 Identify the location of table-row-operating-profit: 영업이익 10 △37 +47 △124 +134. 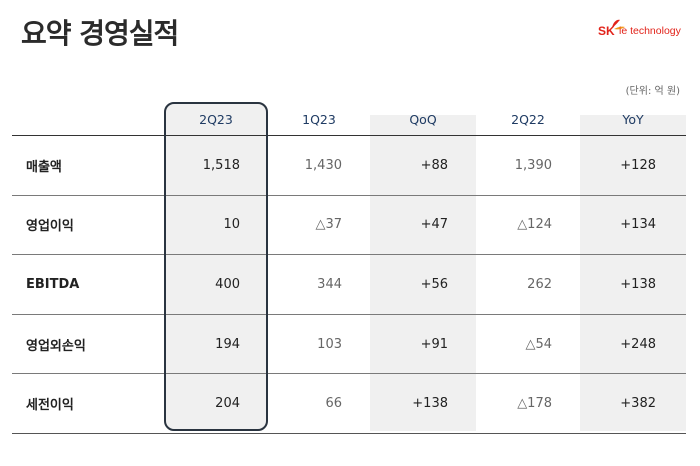
(349, 226).